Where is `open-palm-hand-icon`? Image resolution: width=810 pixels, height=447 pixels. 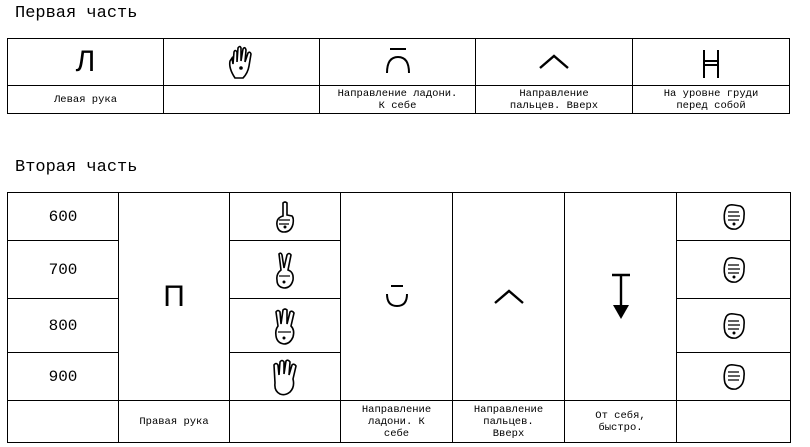 open-palm-hand-icon is located at coordinates (240, 62).